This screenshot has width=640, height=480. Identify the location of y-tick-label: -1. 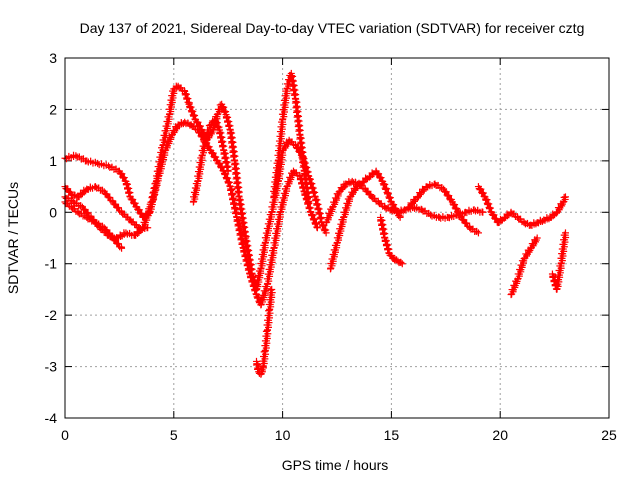
(51, 264).